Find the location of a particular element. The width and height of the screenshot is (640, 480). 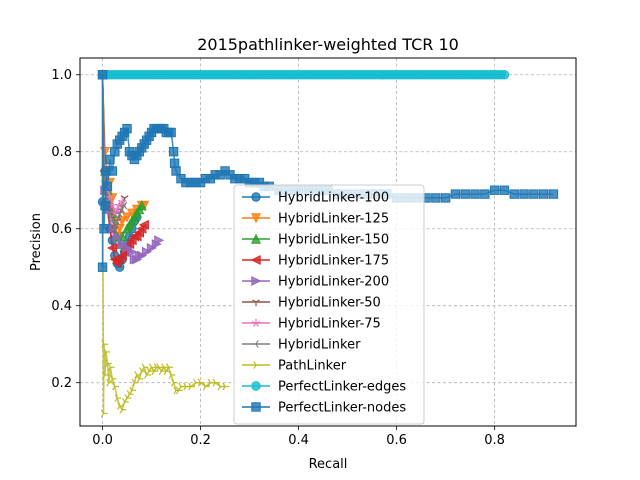

legend-label: HybridLinker-50 is located at coordinates (329, 303).